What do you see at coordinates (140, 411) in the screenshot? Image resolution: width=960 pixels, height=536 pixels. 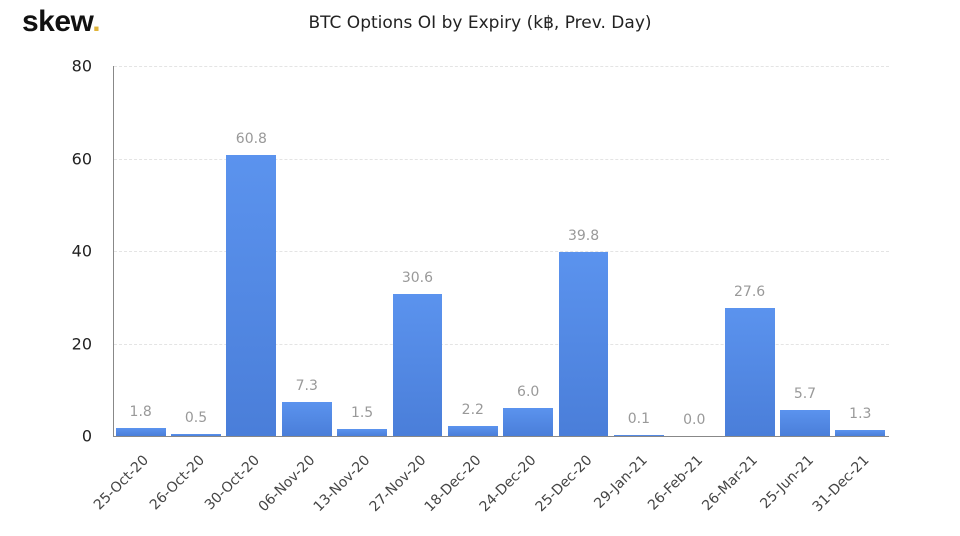 I see `value-label: 1.8` at bounding box center [140, 411].